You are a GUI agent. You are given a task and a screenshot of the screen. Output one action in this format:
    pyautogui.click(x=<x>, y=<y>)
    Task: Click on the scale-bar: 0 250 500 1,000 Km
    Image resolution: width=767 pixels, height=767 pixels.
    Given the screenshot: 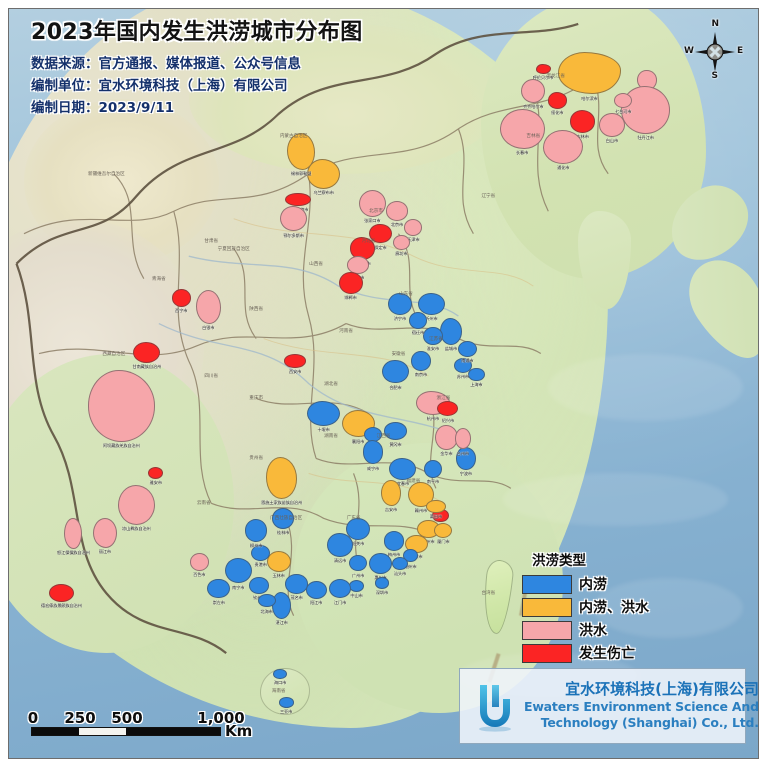 What is the action you would take?
    pyautogui.click(x=139, y=724)
    